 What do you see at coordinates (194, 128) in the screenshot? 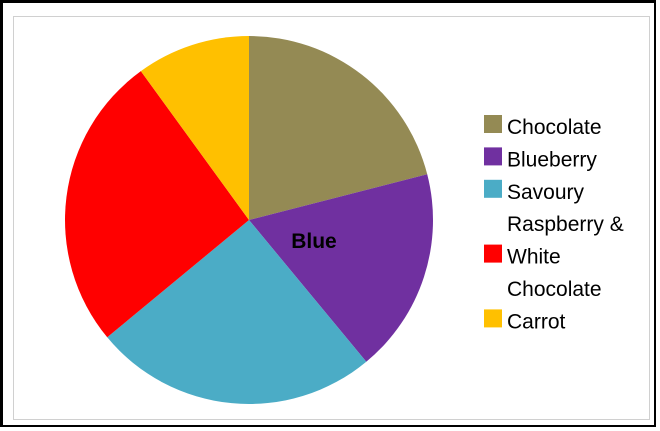
I see `pie-slice-carrot` at bounding box center [194, 128].